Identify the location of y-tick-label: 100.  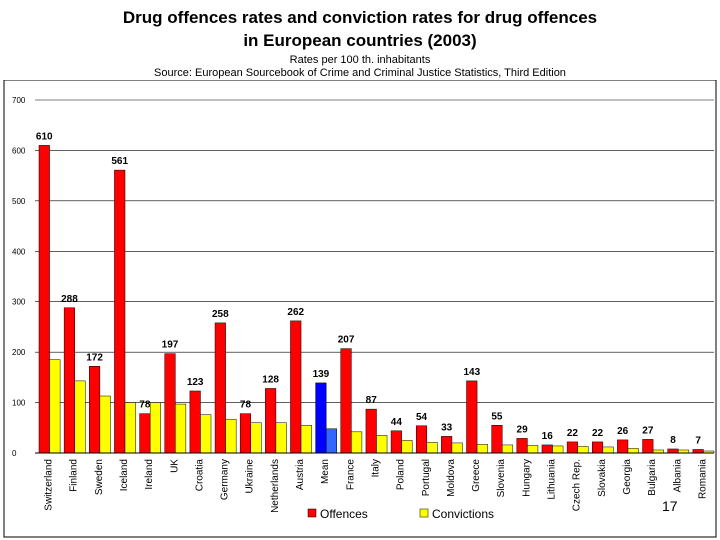
(19, 403).